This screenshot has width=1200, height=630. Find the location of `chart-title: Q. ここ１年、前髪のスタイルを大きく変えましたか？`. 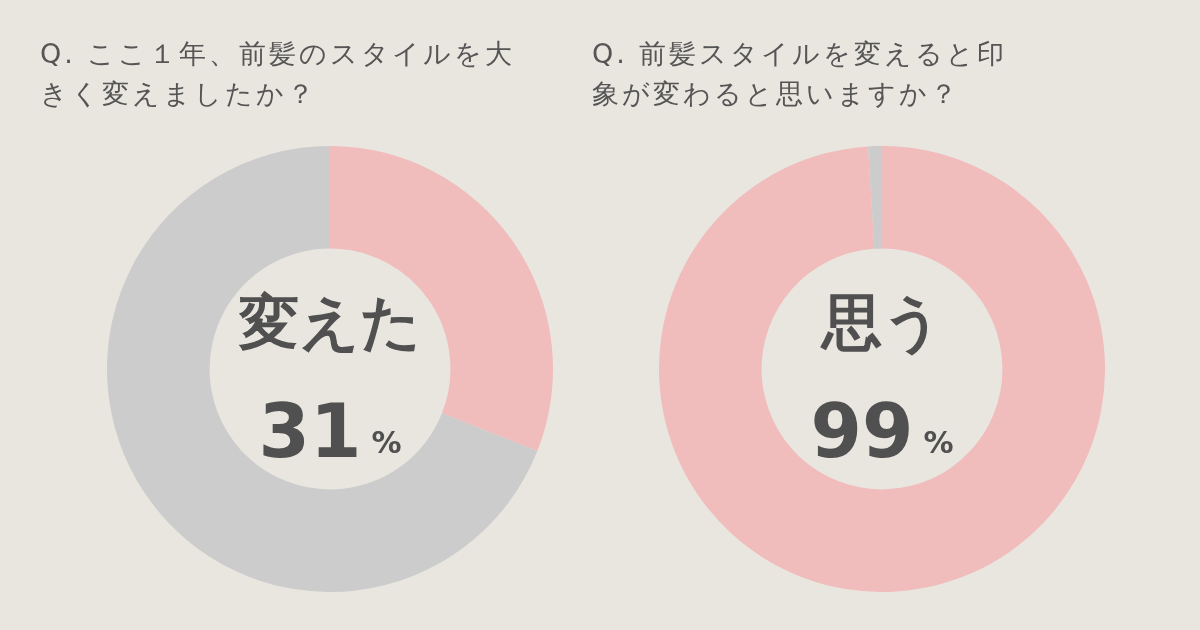

chart-title: Q. ここ１年、前髪のスタイルを大きく変えましたか？ is located at coordinates (278, 74).